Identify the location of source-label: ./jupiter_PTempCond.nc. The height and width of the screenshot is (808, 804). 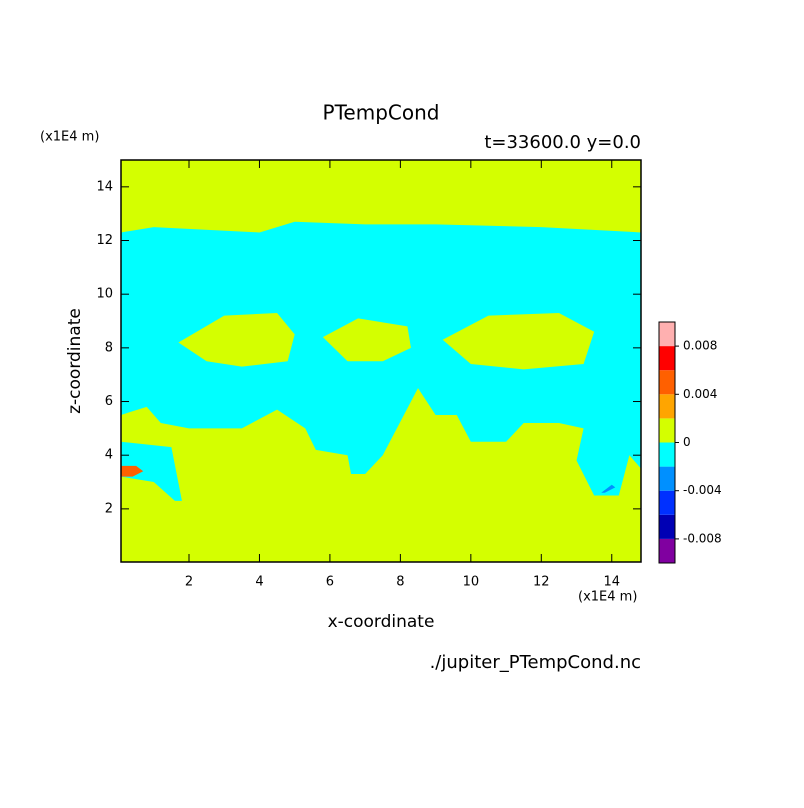
(535, 662).